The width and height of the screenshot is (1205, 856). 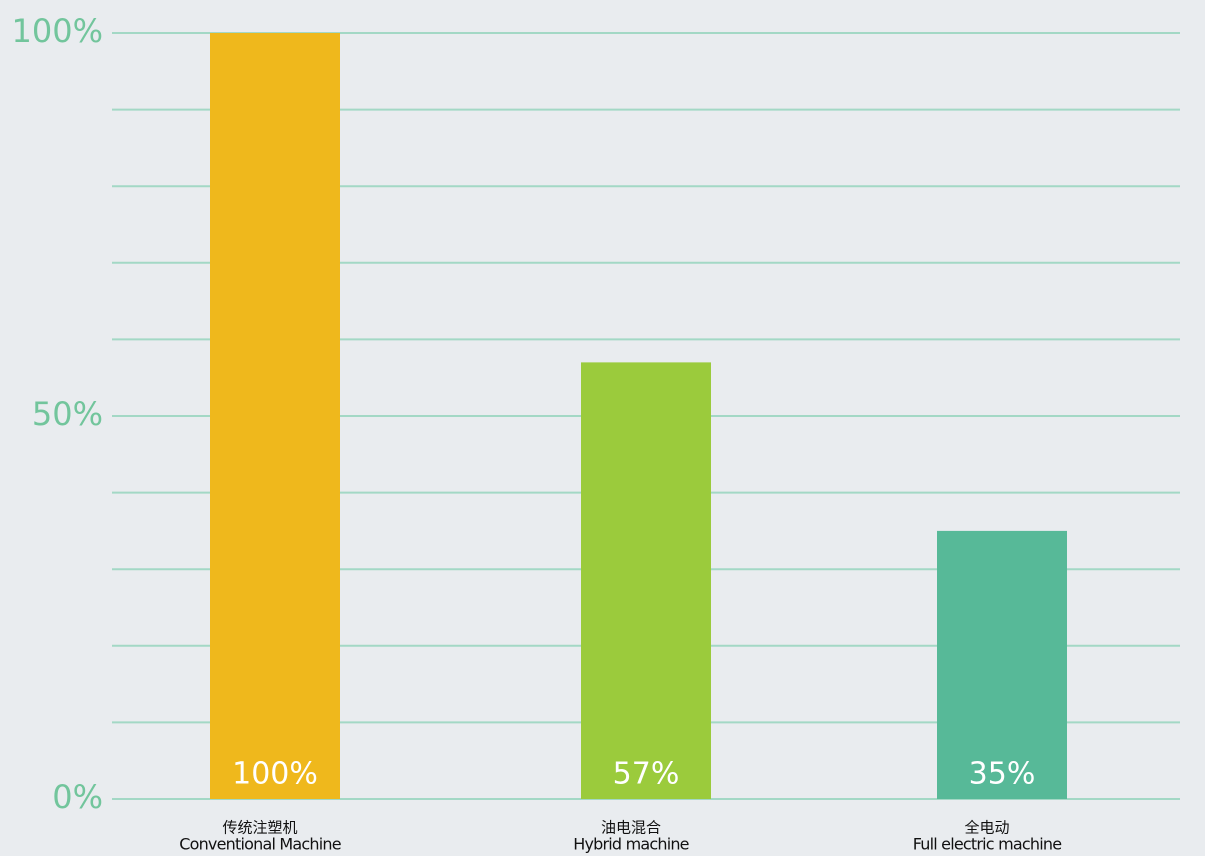 I want to click on x-tick-label: Conventional Machine, so click(x=260, y=844).